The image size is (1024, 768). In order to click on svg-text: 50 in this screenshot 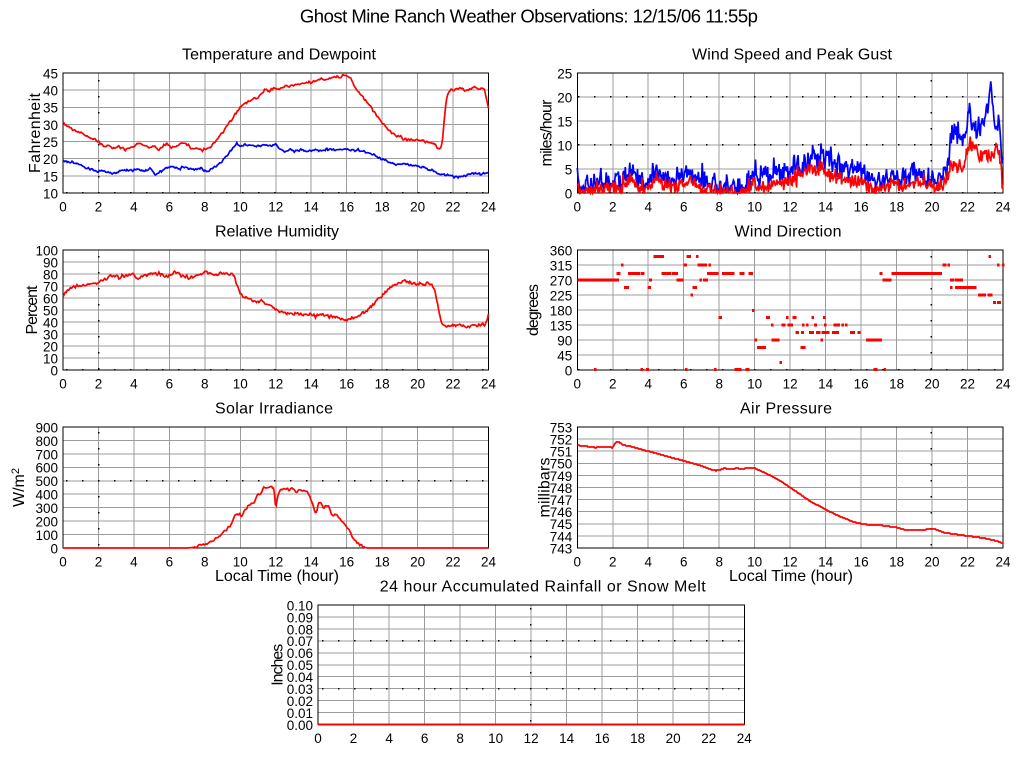, I will do `click(50, 310)`.